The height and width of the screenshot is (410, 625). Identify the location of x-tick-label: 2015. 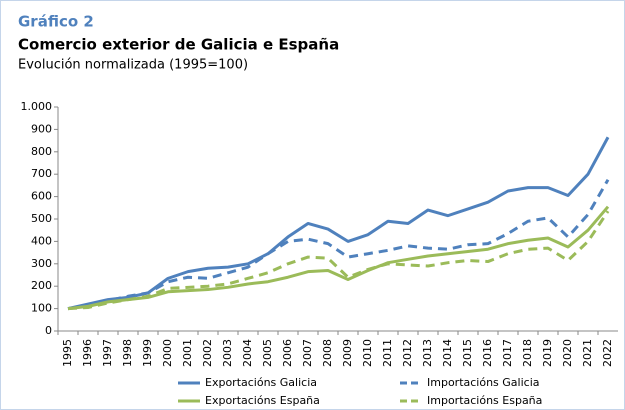
(467, 353).